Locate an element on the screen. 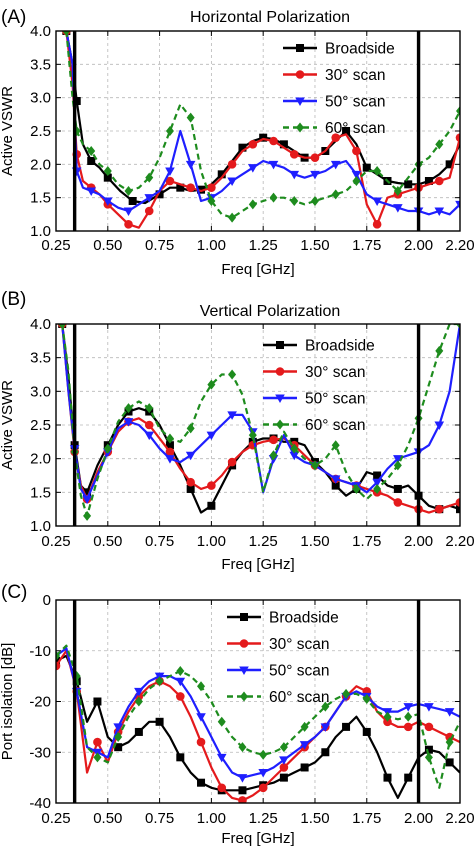 Image resolution: width=474 pixels, height=847 pixels. x-tick-label: 1.25 is located at coordinates (263, 818).